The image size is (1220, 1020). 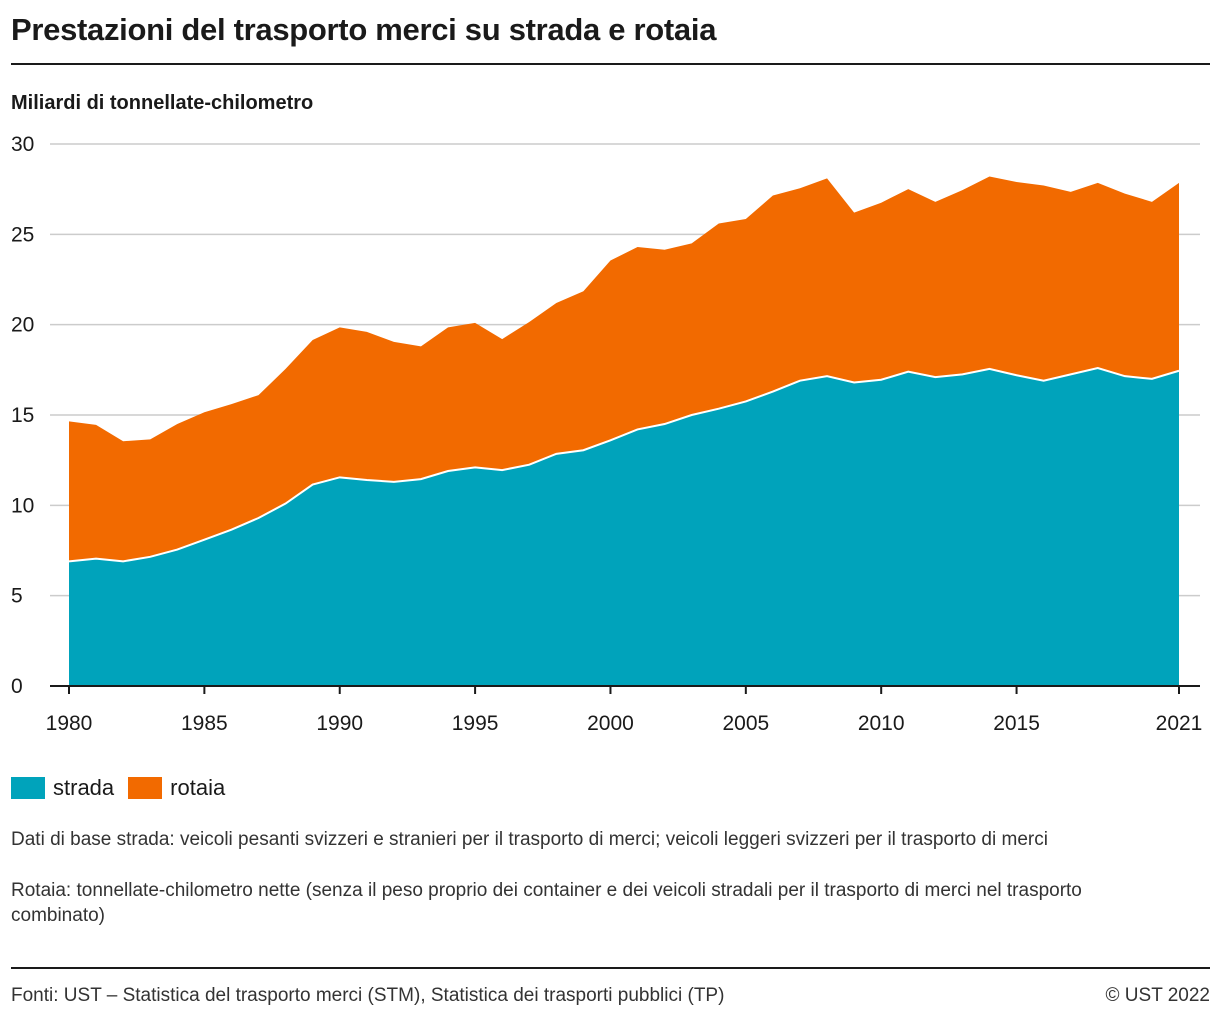 I want to click on legend: strada rotaia, so click(x=125, y=788).